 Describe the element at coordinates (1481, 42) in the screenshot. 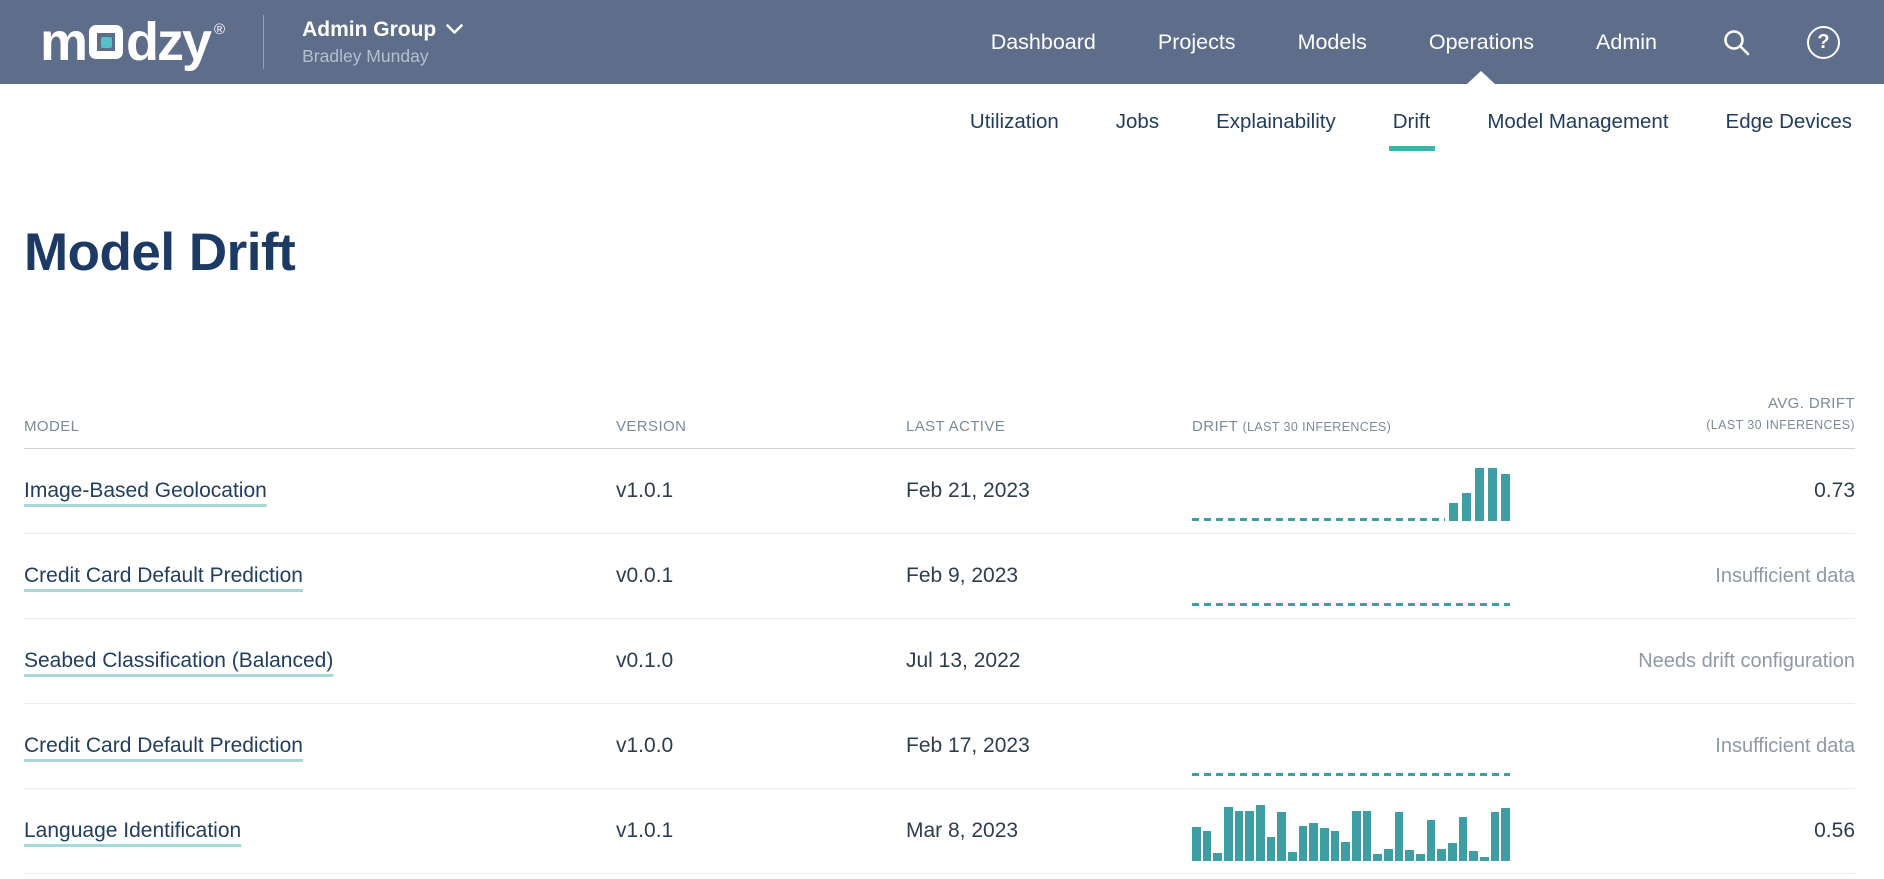

I see `nav-item-operations: Operations` at that location.